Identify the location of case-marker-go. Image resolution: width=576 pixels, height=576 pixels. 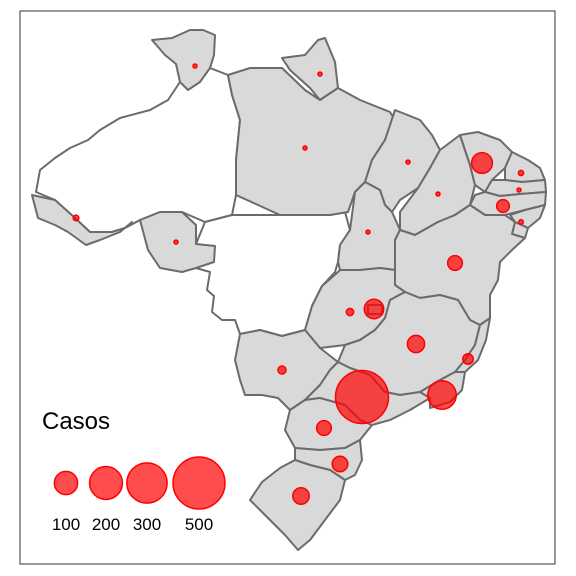
(350, 312).